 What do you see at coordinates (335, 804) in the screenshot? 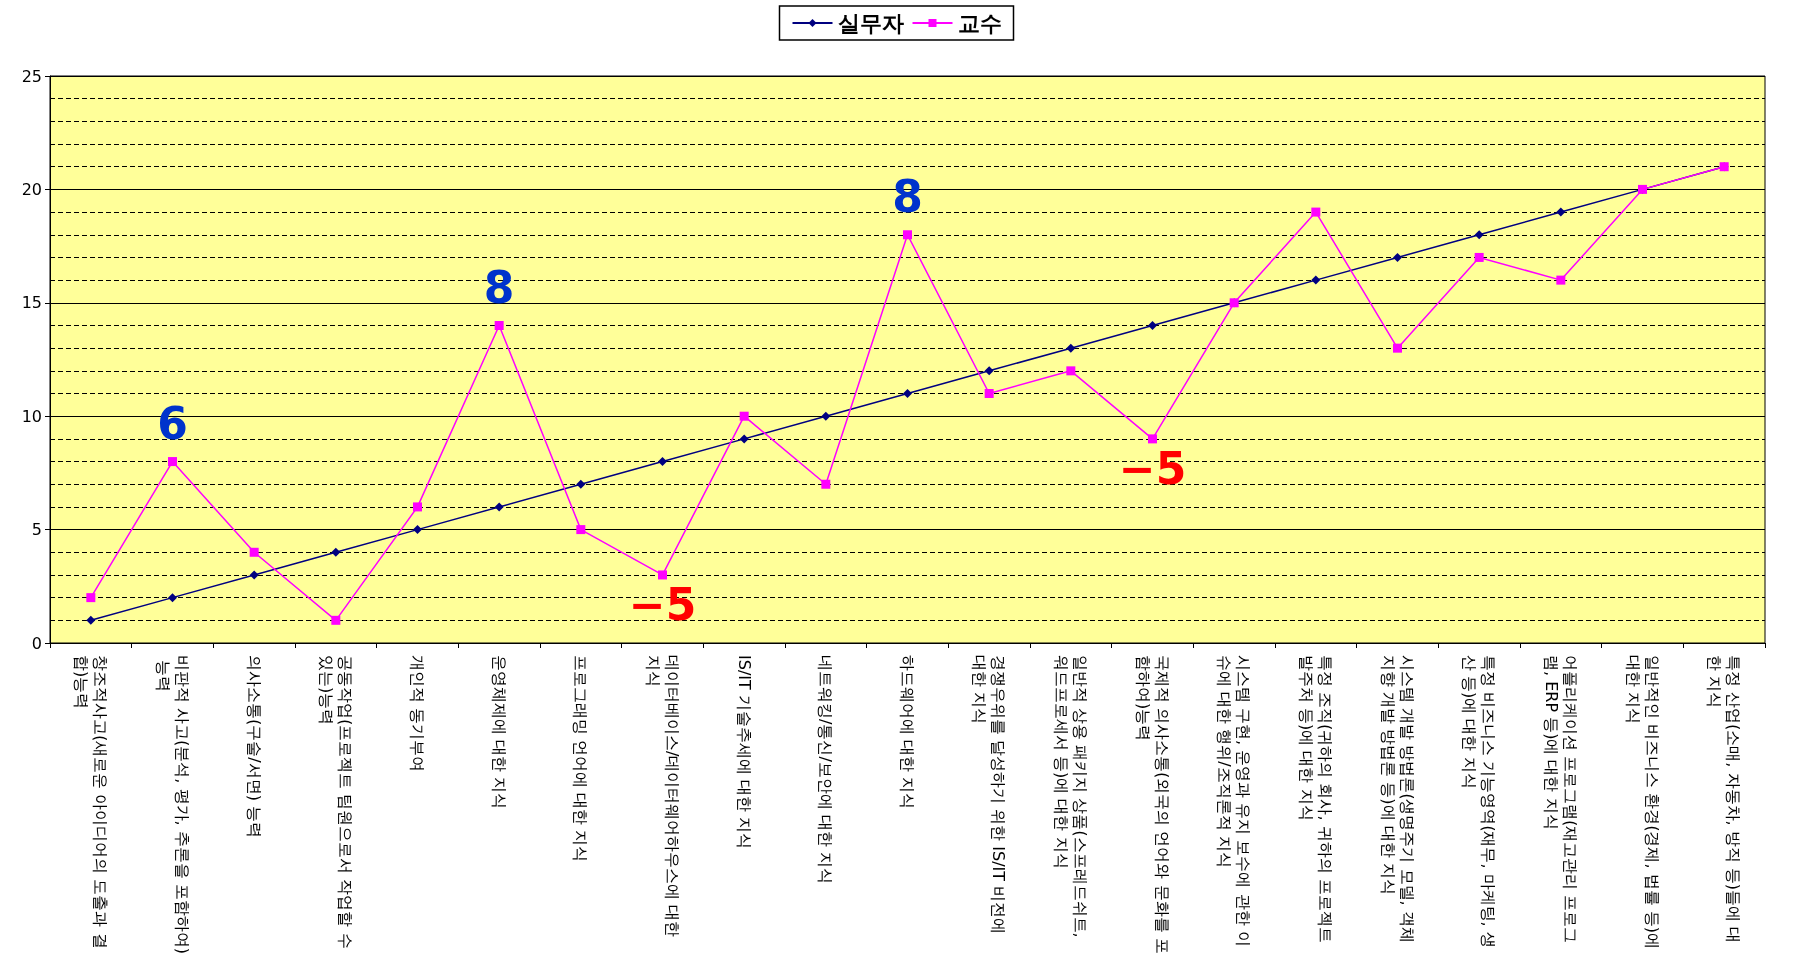
I see `x-tick-label: 공동작업(프로젝트 팀원으로서 작업할 수 있는)능력` at bounding box center [335, 804].